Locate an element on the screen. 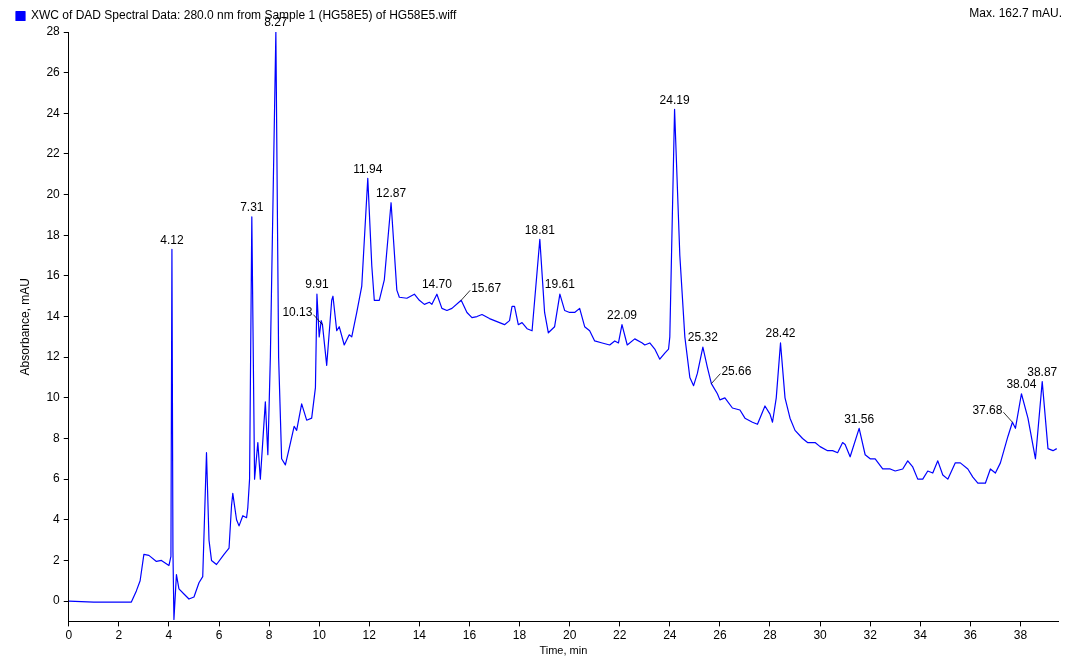 The image size is (1070, 662). x-tick-label: 6 is located at coordinates (219, 634).